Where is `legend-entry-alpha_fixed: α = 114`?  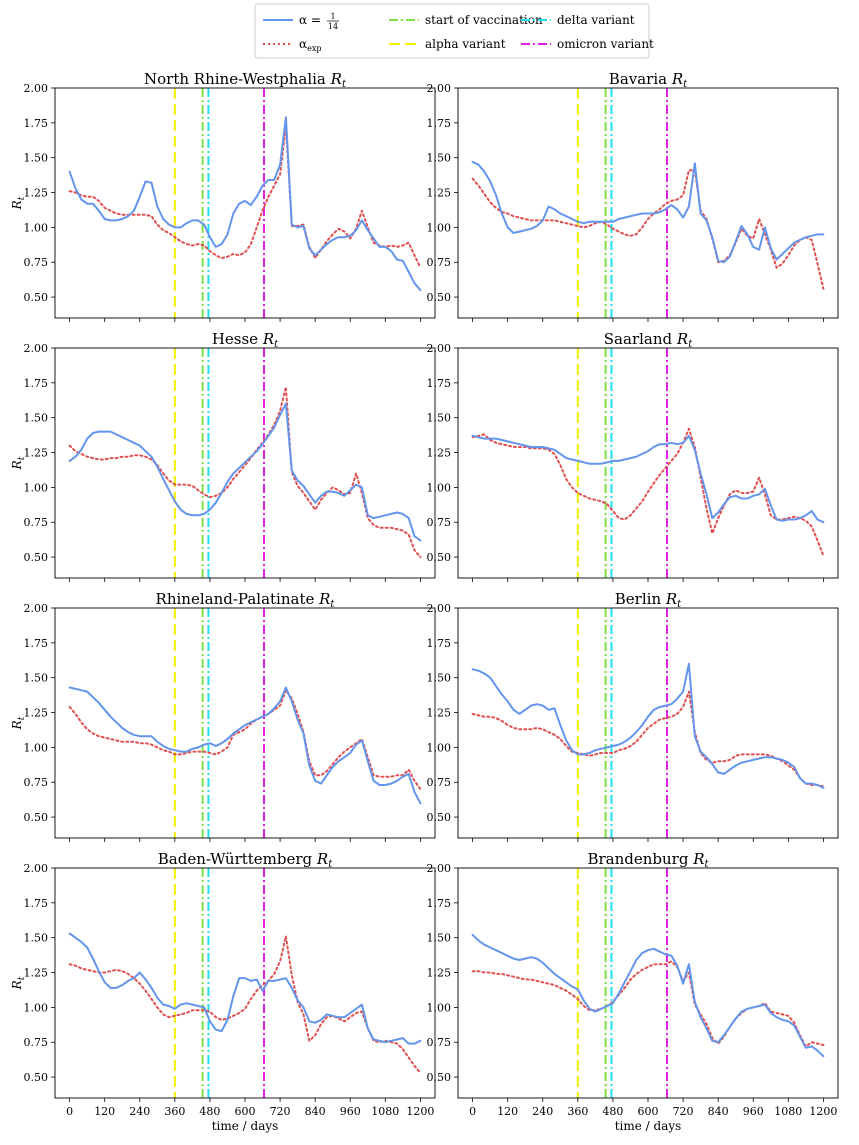 legend-entry-alpha_fixed: α = 114 is located at coordinates (301, 21).